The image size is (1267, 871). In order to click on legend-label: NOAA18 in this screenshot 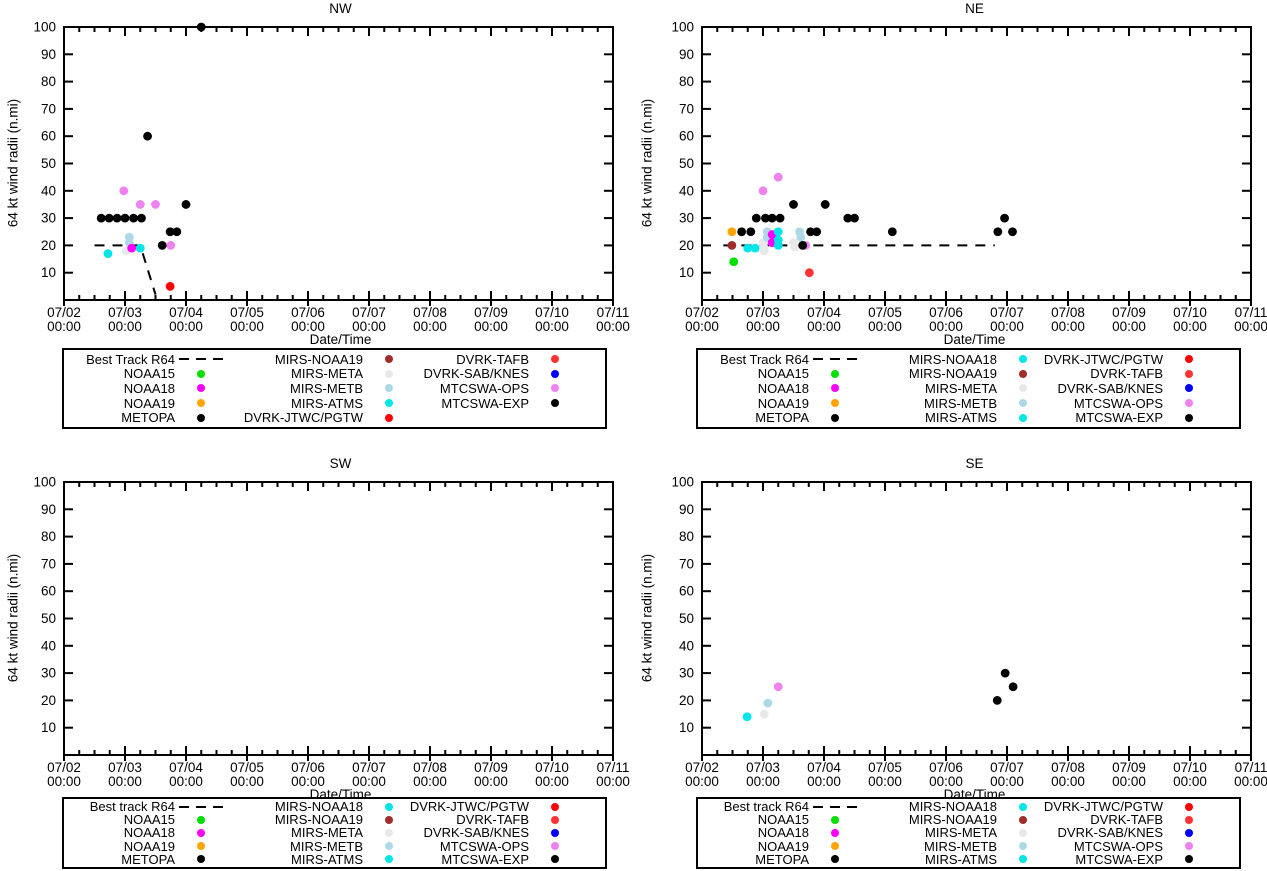, I will do `click(783, 388)`.